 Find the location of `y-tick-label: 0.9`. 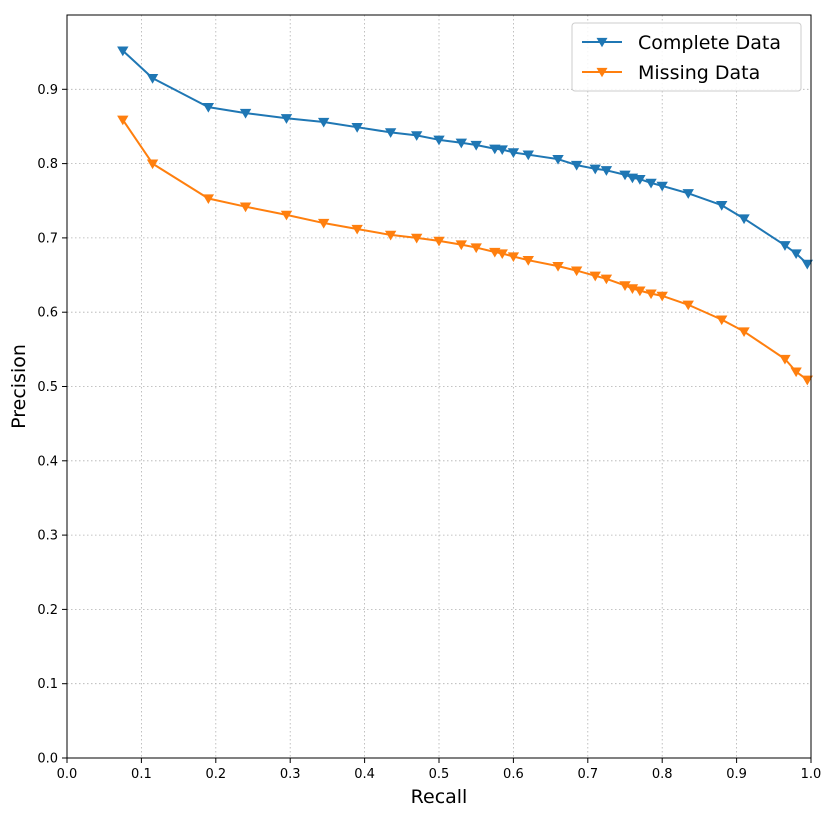

y-tick-label: 0.9 is located at coordinates (47, 90).